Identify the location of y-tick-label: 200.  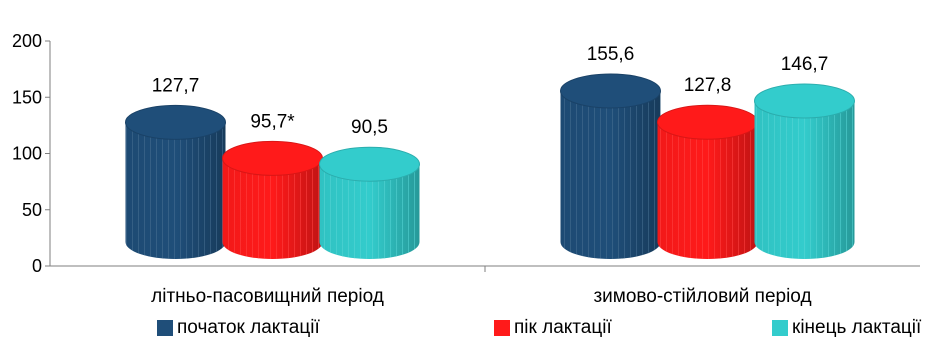
(27, 41).